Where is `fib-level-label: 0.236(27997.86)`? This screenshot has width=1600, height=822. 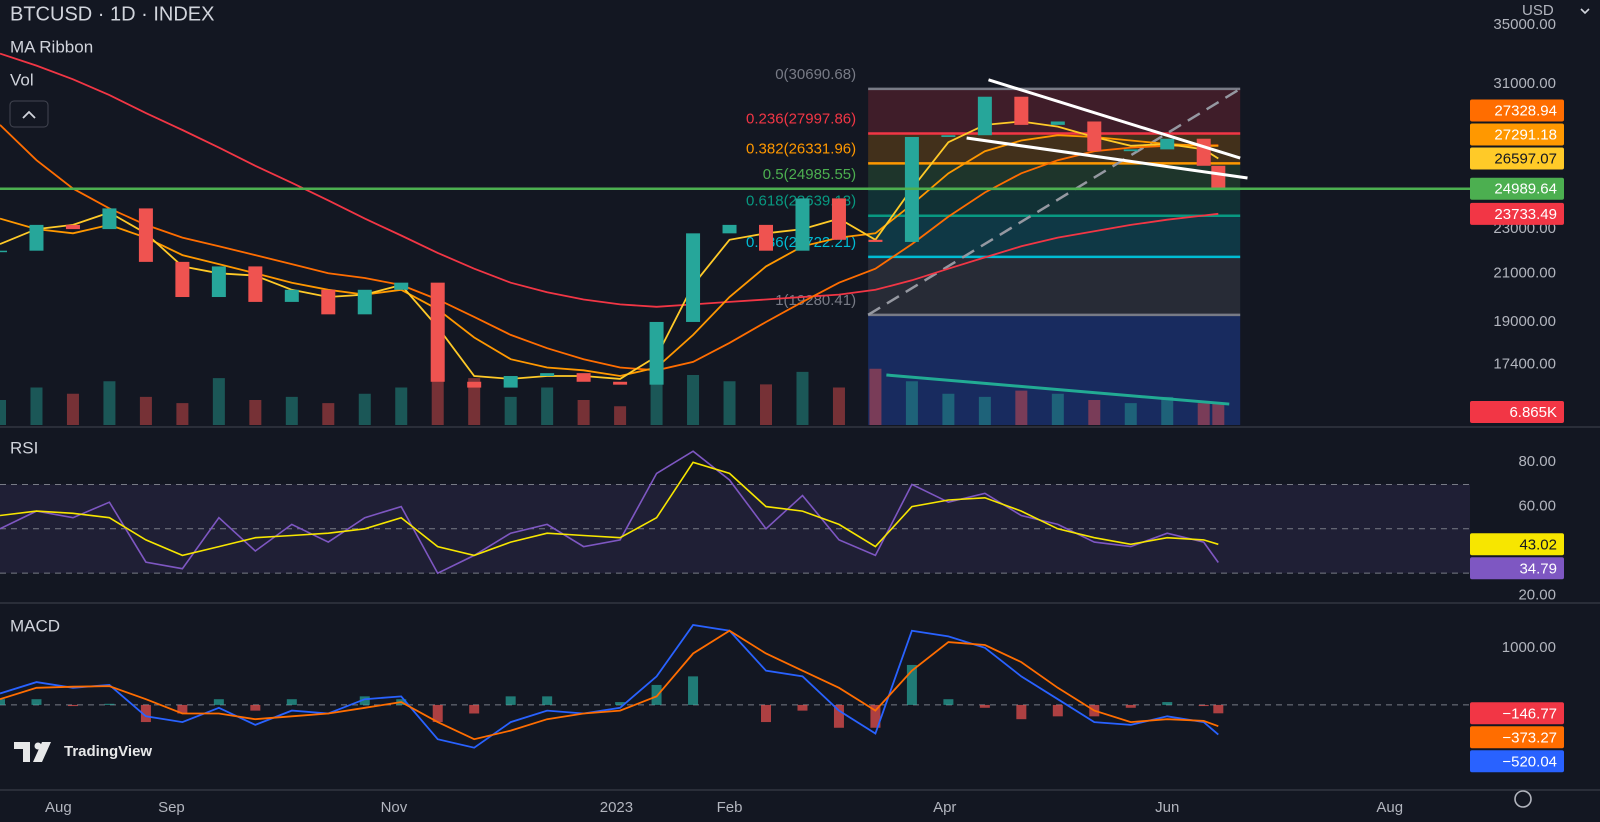
fib-level-label: 0.236(27997.86) is located at coordinates (801, 118).